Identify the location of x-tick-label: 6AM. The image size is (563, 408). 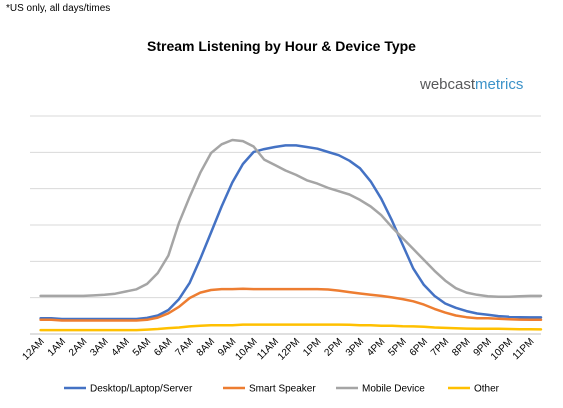
(163, 347).